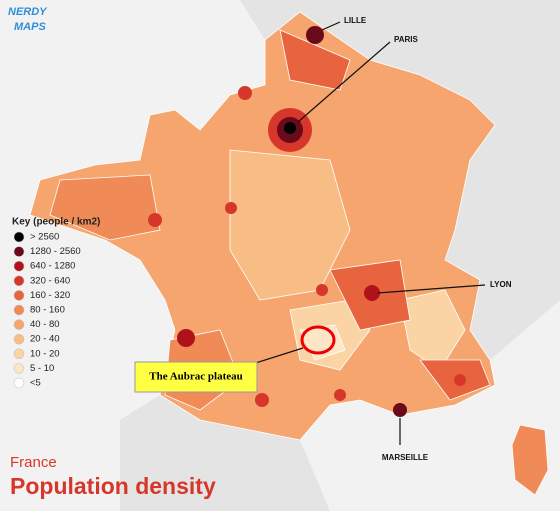 Image resolution: width=560 pixels, height=511 pixels. Describe the element at coordinates (35, 383) in the screenshot. I see `legend-label: <5` at that location.